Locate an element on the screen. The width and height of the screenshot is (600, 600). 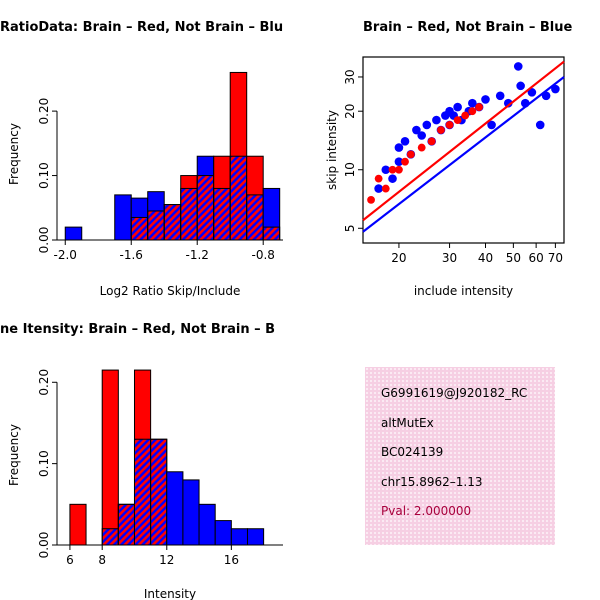
histogram-log-ratio-plot: -2.0 -1.6 -1.2 -0.8 0.00 0.10 0.20 is located at coordinates (160, 166).